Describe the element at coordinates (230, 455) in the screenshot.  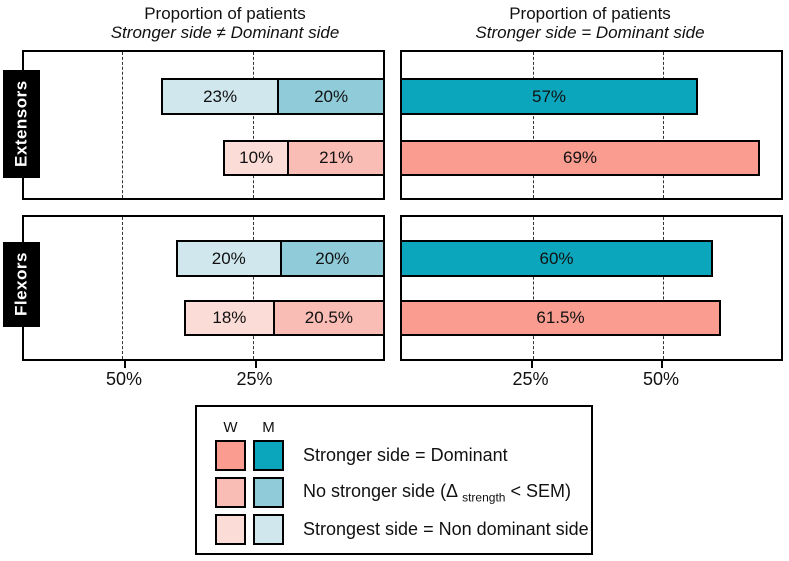
I see `legend-swatch-w-dominant` at that location.